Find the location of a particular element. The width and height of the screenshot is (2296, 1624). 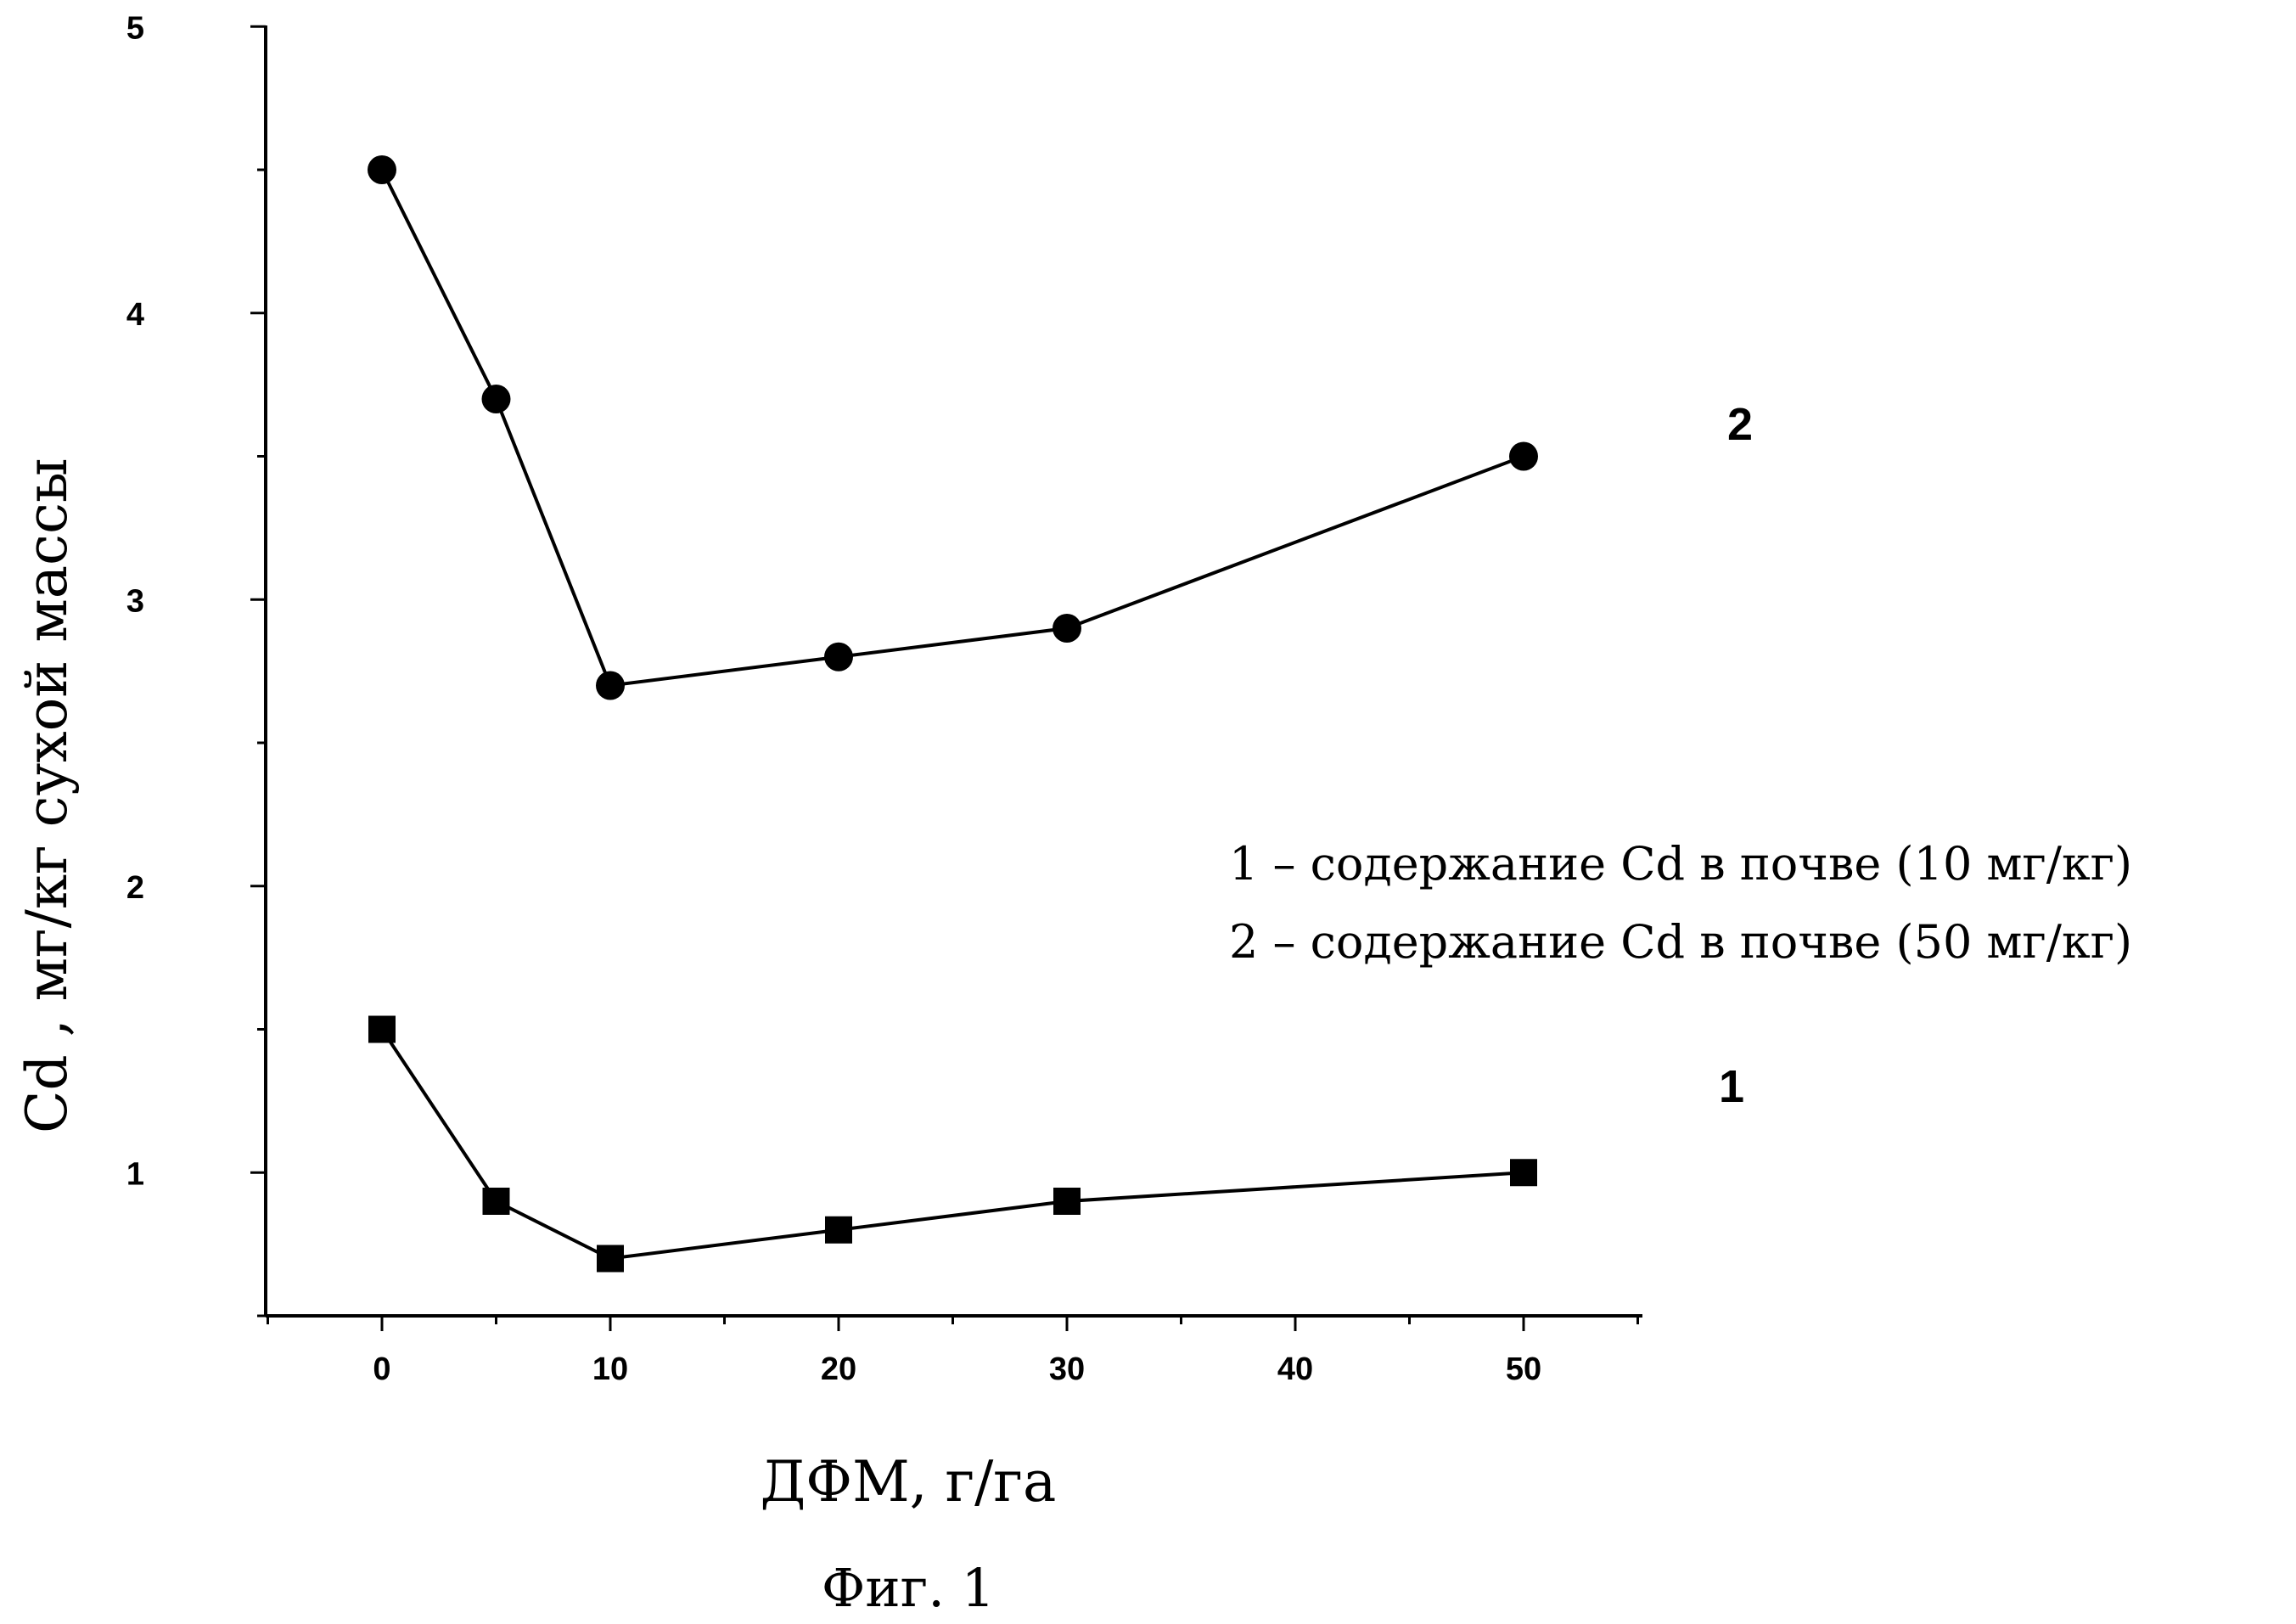

x-tick-label: 20 is located at coordinates (838, 1369).